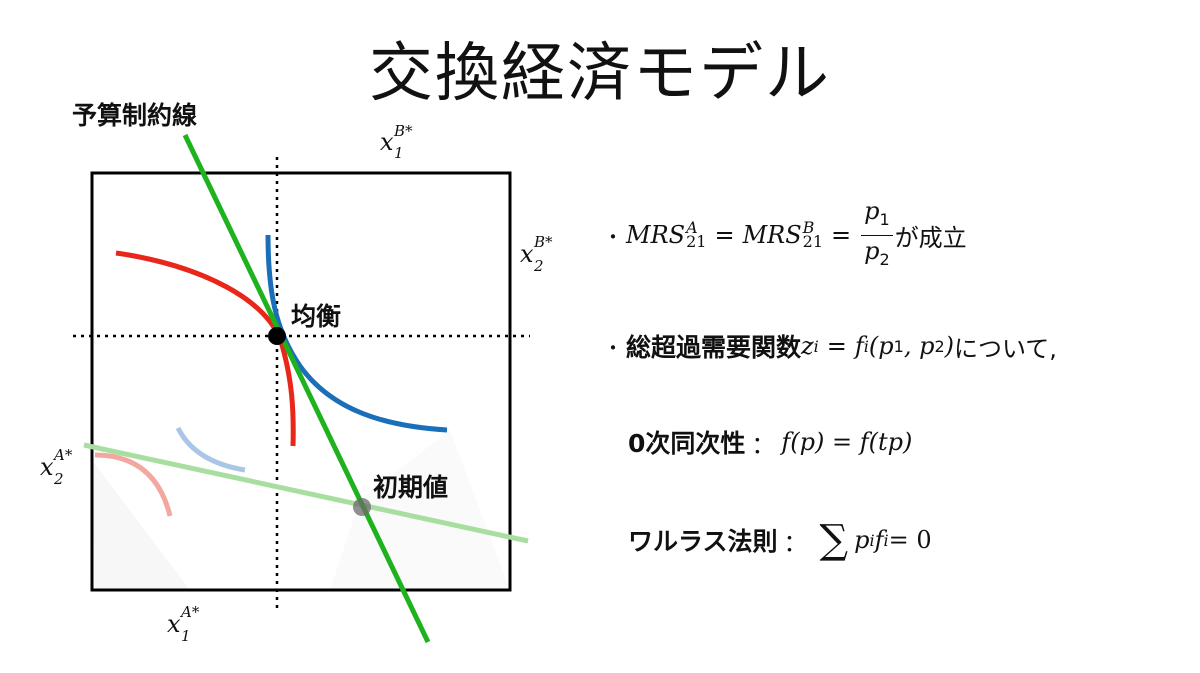 This screenshot has height=673, width=1200. I want to click on equilibrium-point, so click(277, 336).